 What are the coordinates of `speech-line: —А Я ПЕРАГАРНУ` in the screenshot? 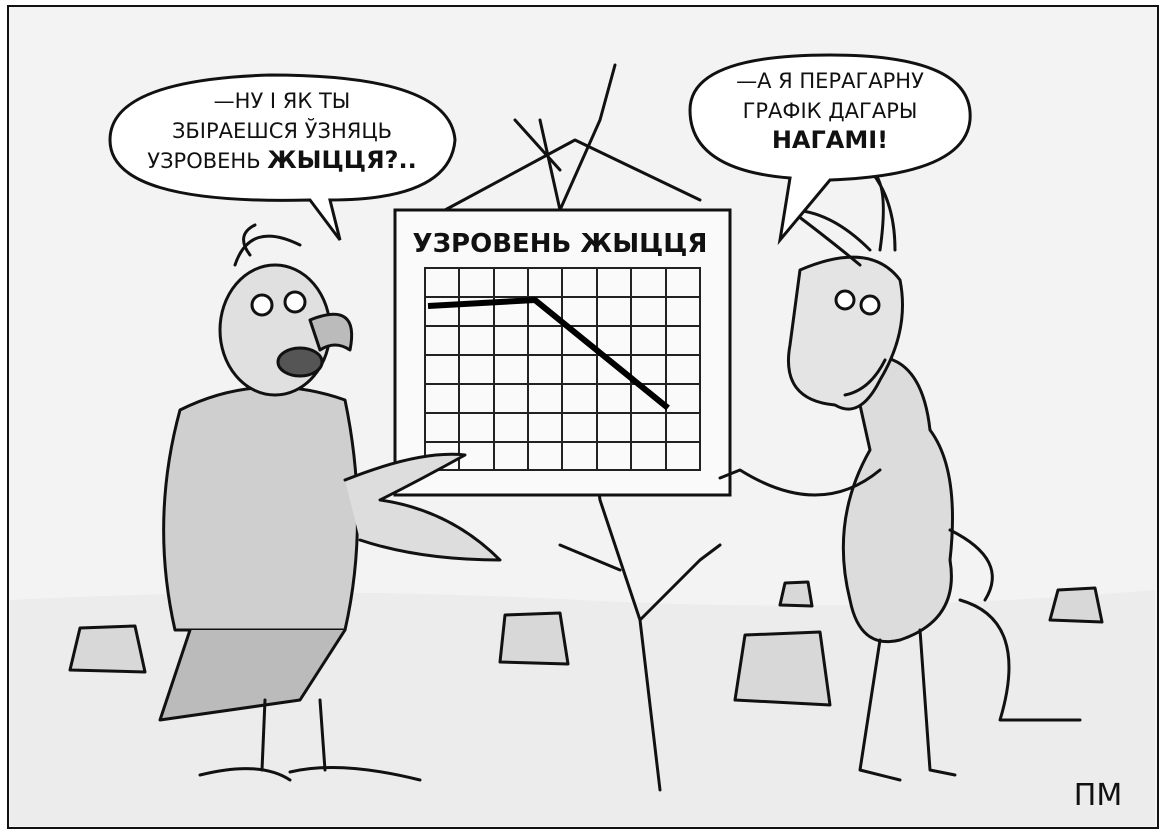 It's located at (830, 81).